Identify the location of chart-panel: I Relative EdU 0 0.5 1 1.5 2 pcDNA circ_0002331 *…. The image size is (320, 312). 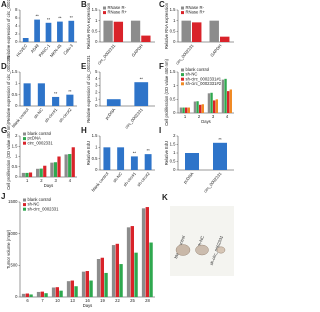
(196, 160).